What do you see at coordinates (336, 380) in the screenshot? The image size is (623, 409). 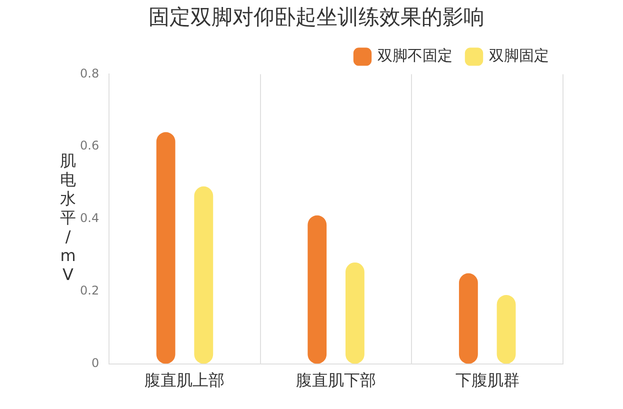 I see `x-tick-label: 腹直肌下部` at bounding box center [336, 380].